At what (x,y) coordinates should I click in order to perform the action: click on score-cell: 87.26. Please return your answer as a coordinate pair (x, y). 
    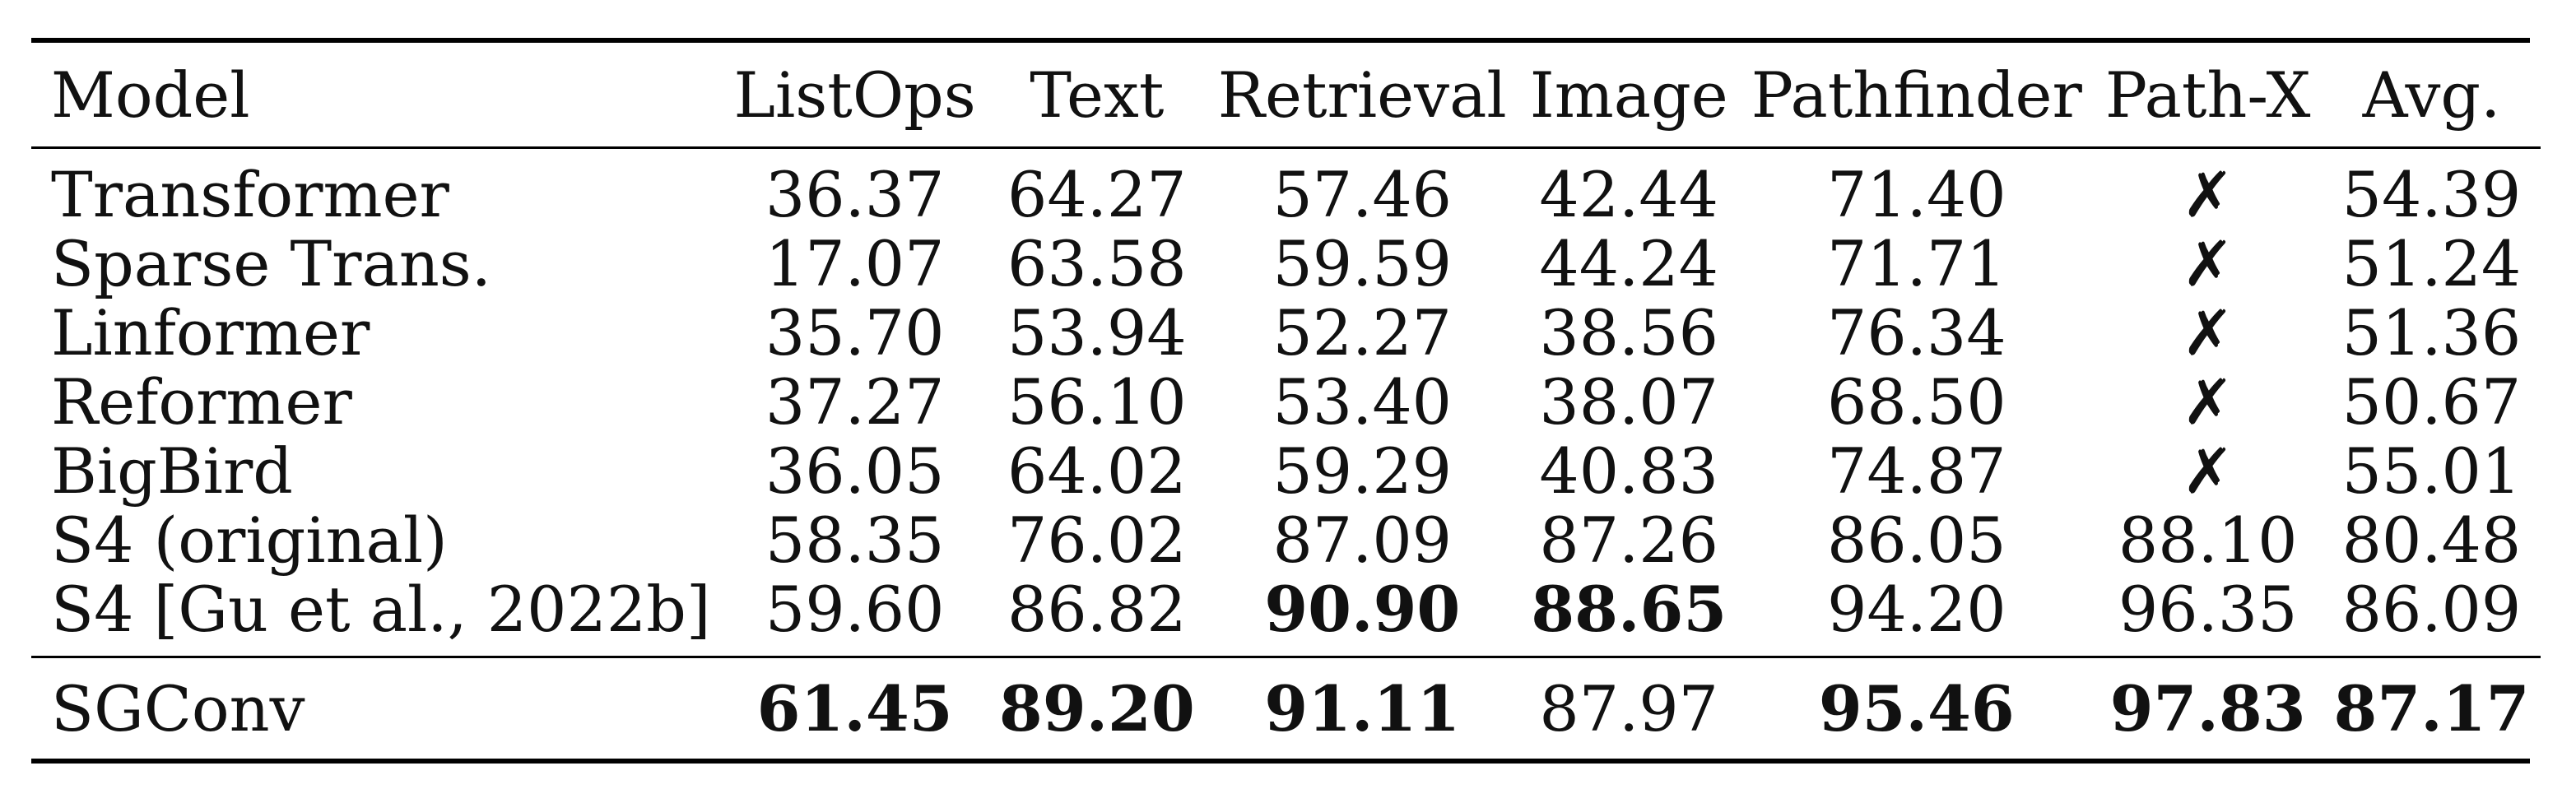
    Looking at the image, I should click on (1628, 540).